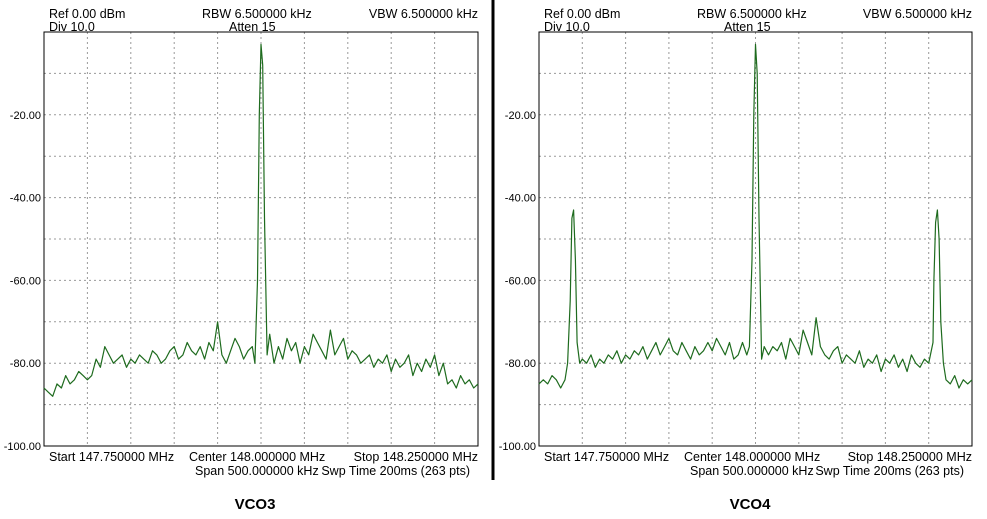  Describe the element at coordinates (255, 504) in the screenshot. I see `panel-caption: VCO3` at that location.